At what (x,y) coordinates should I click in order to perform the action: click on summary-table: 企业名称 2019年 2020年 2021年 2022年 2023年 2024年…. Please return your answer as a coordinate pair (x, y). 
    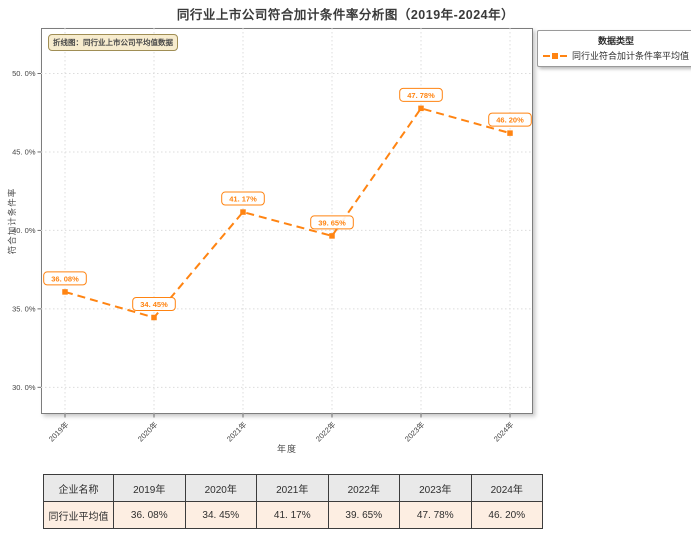
    Looking at the image, I should click on (293, 501).